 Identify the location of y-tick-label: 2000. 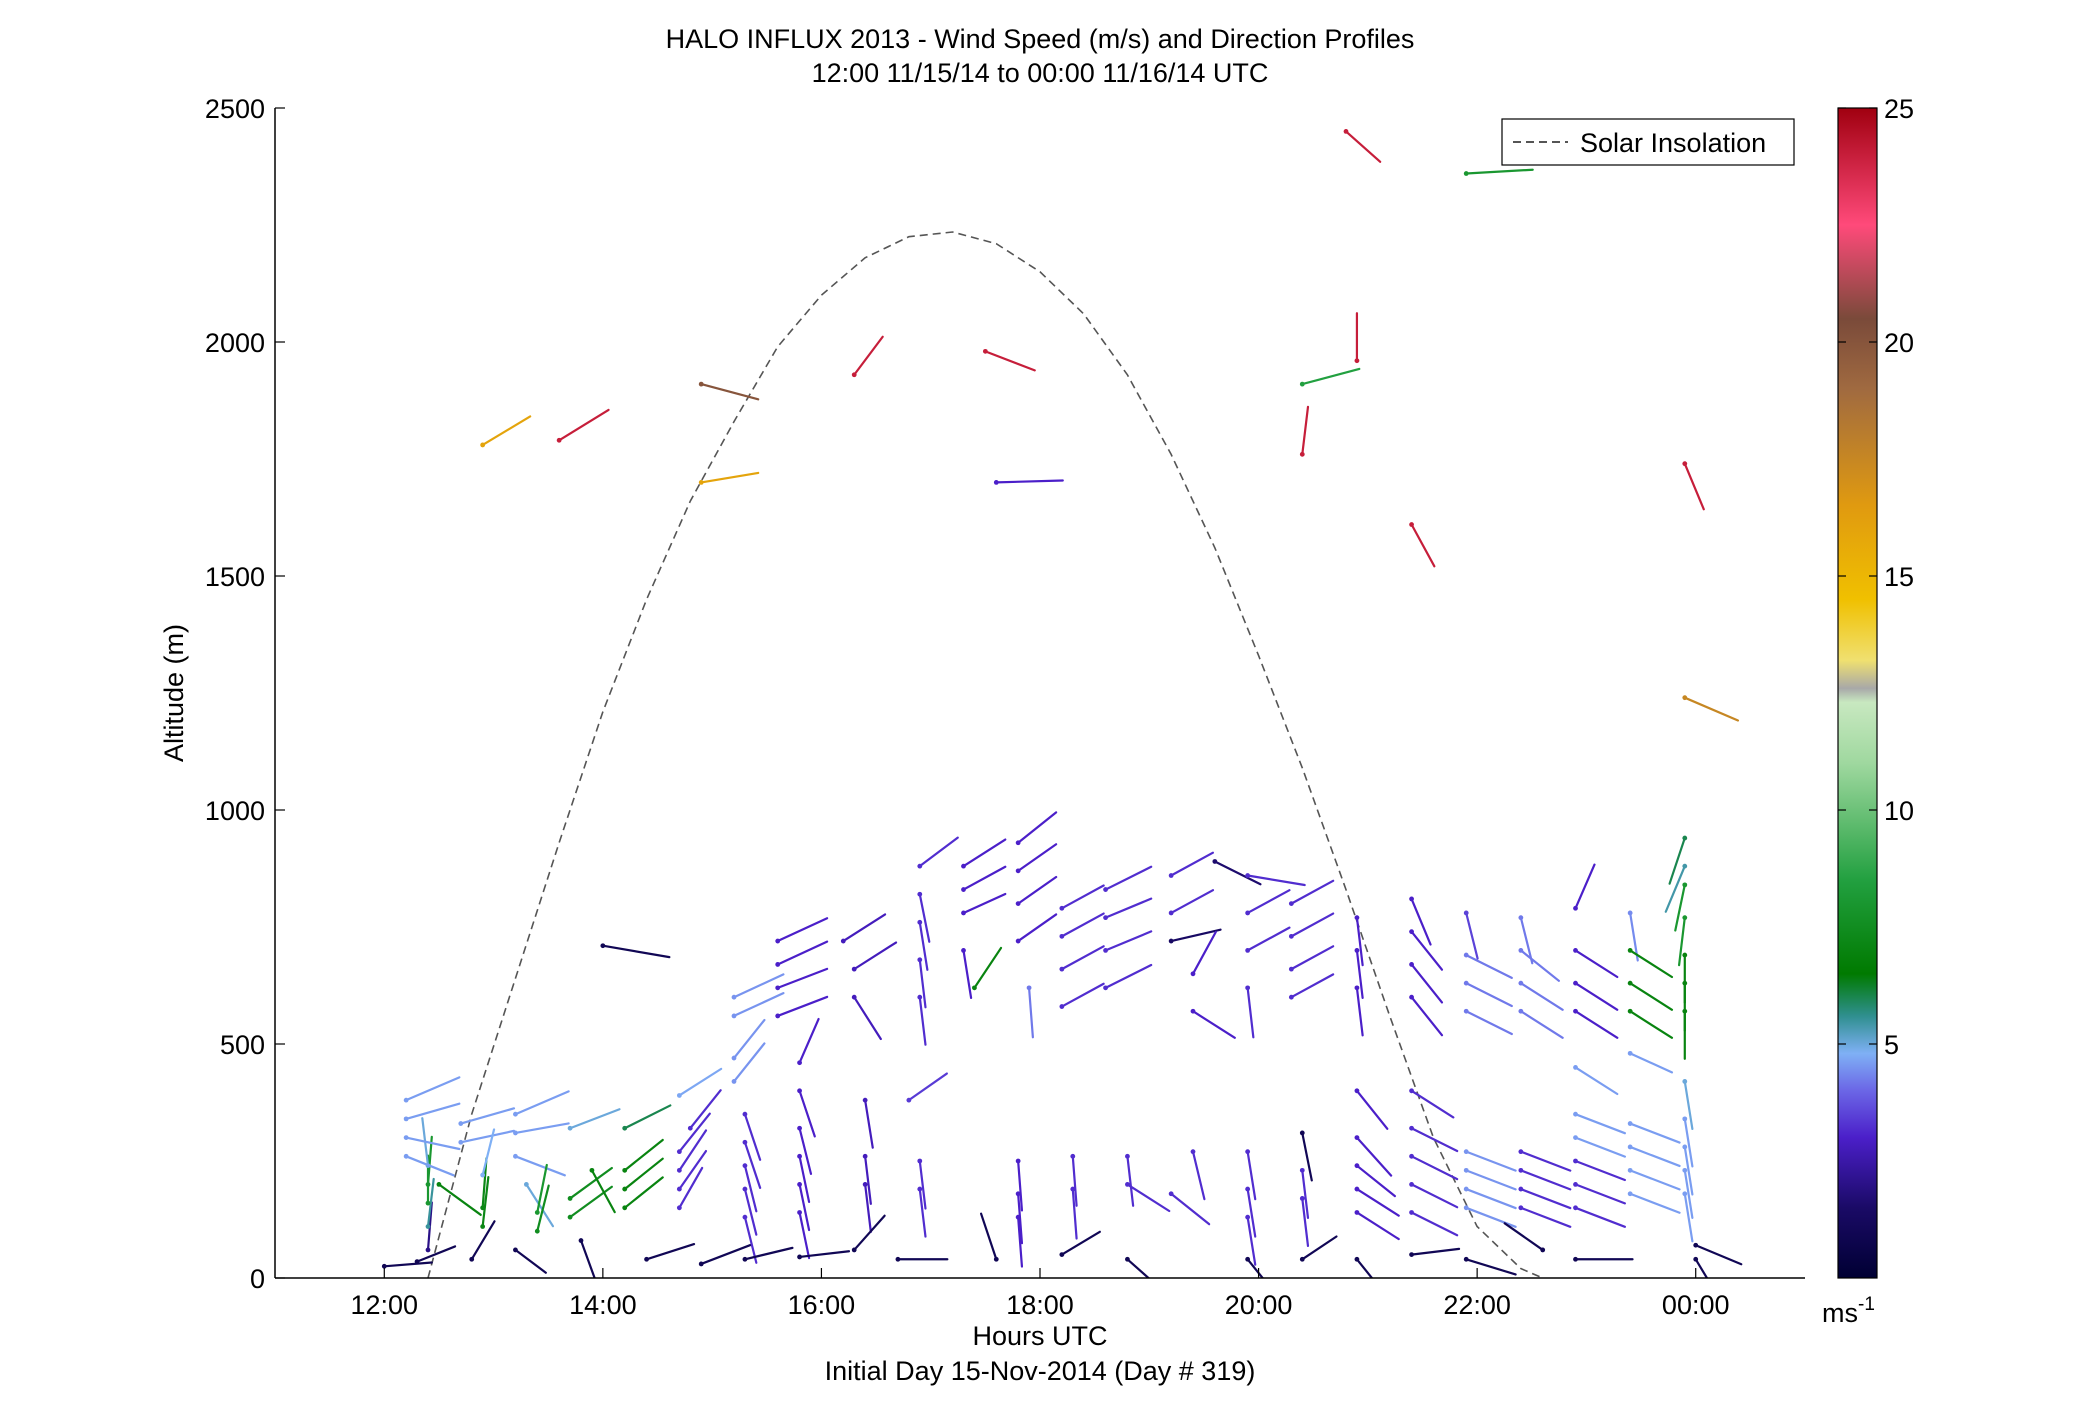
(235, 343).